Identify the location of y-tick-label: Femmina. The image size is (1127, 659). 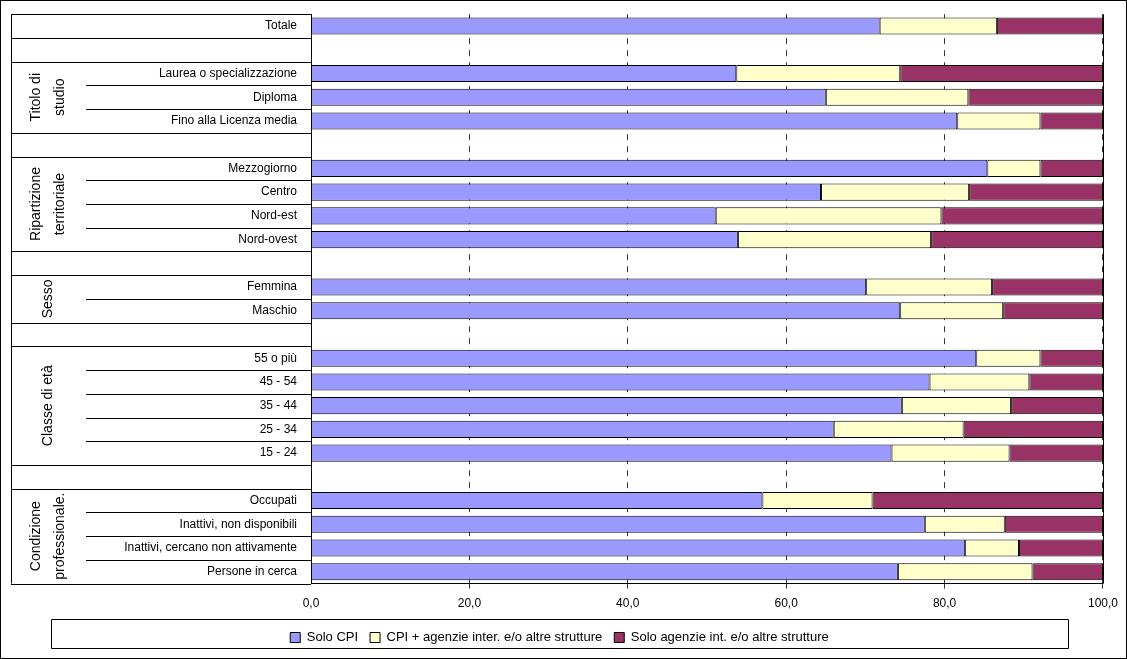
(272, 286).